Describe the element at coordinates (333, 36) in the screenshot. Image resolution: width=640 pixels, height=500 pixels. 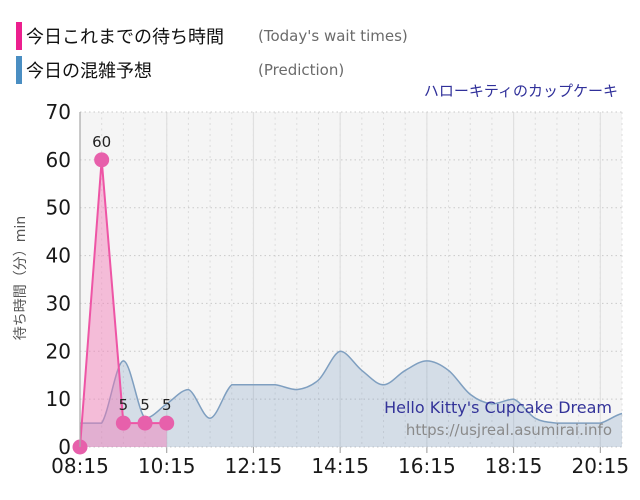
I see `today-series-label-en: (Today's wait times)` at that location.